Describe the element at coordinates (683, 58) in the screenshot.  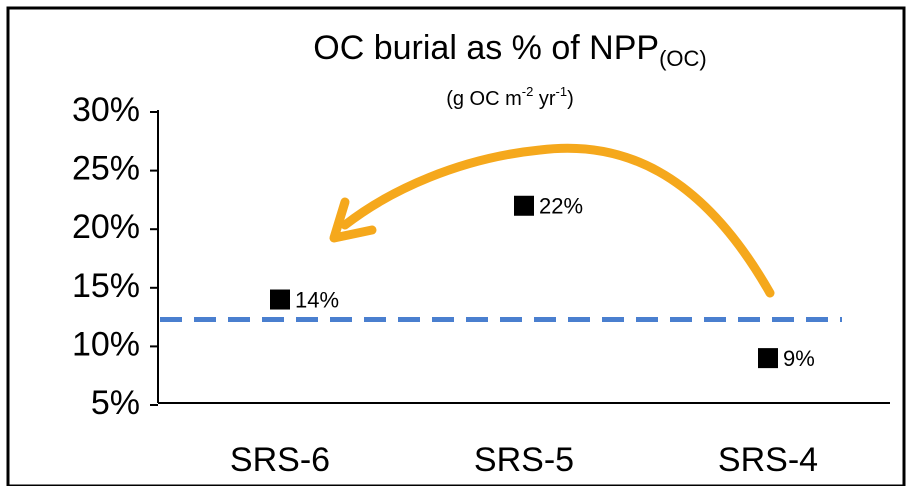
I see `title-subscript: (OC)` at that location.